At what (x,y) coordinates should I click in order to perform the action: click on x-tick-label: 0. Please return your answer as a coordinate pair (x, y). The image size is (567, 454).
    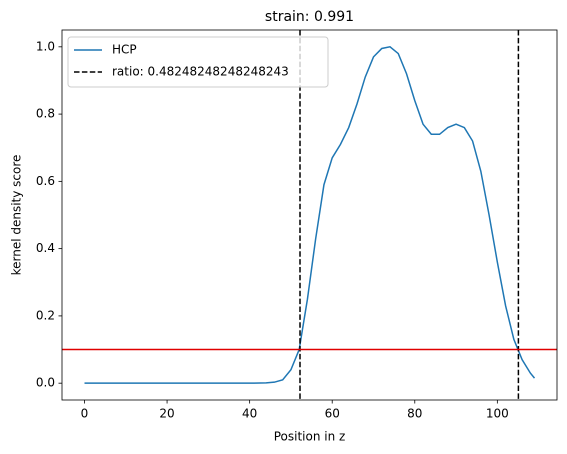
    Looking at the image, I should click on (85, 414).